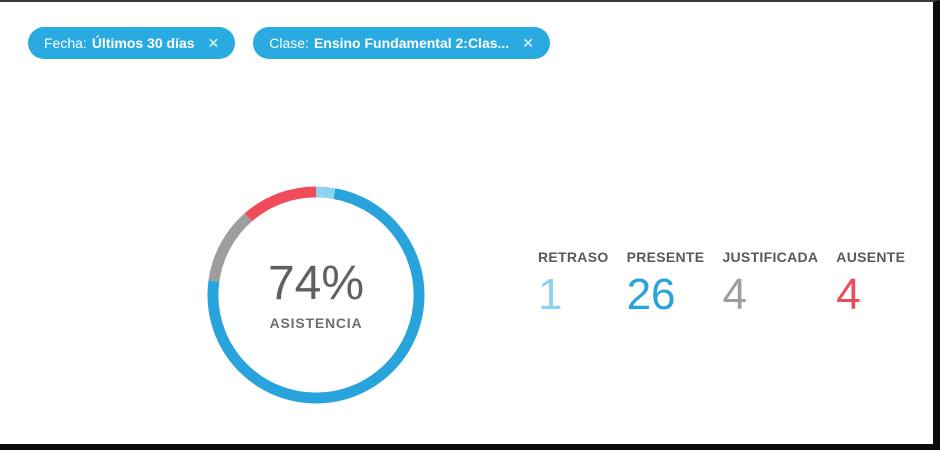 This screenshot has width=940, height=450. I want to click on stat-retraso-label: RETRASO, so click(573, 257).